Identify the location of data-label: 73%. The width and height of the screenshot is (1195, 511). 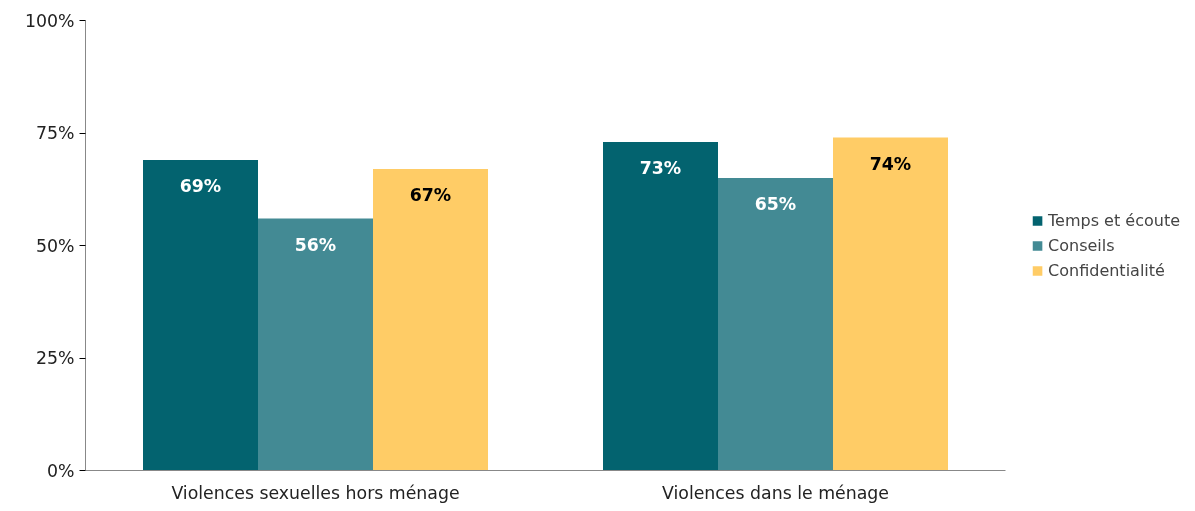
(660, 168).